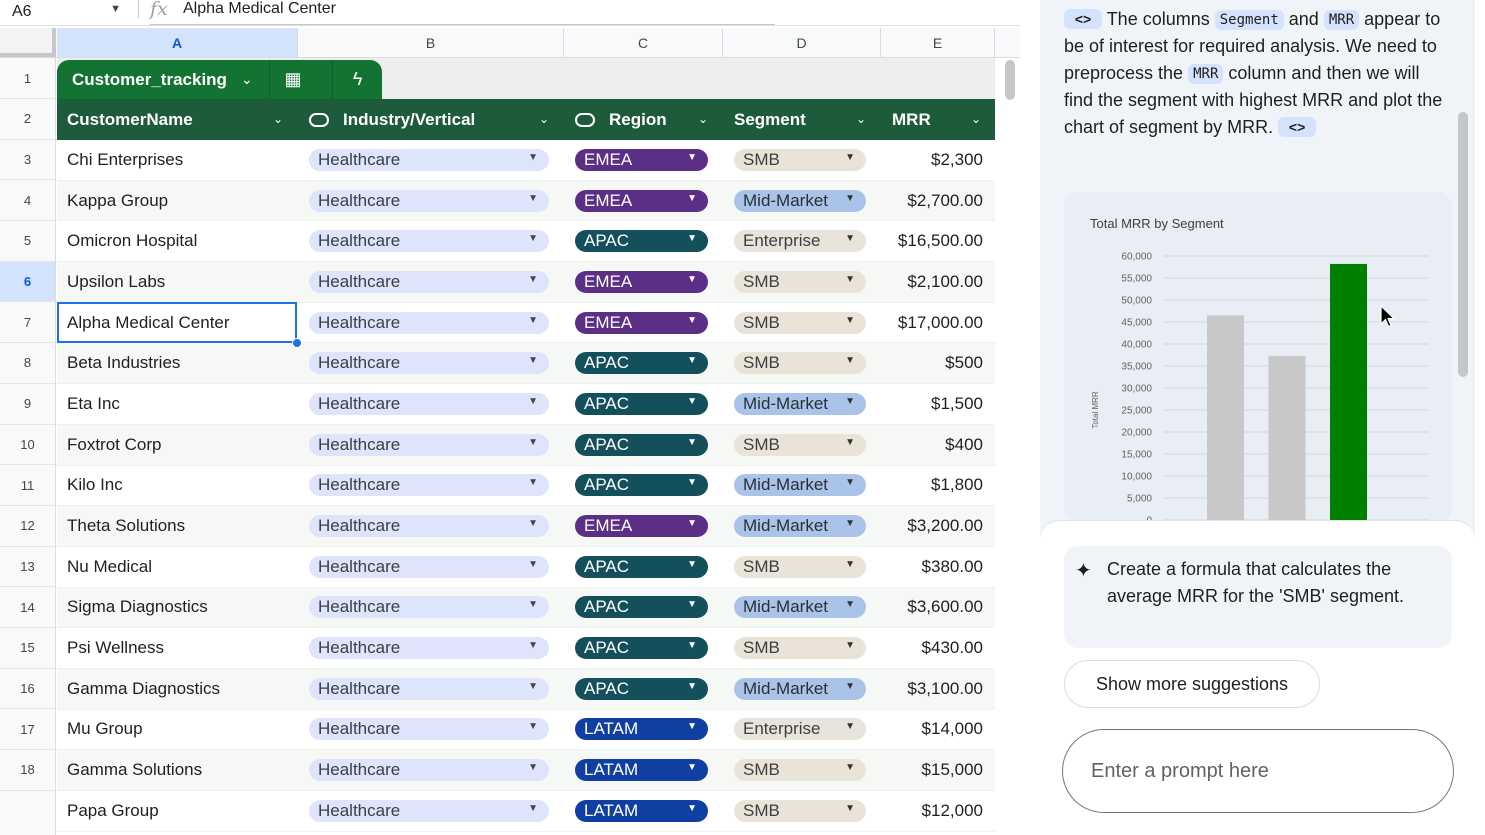 This screenshot has width=1485, height=835. I want to click on chevron-down-icon: ⌄, so click(702, 119).